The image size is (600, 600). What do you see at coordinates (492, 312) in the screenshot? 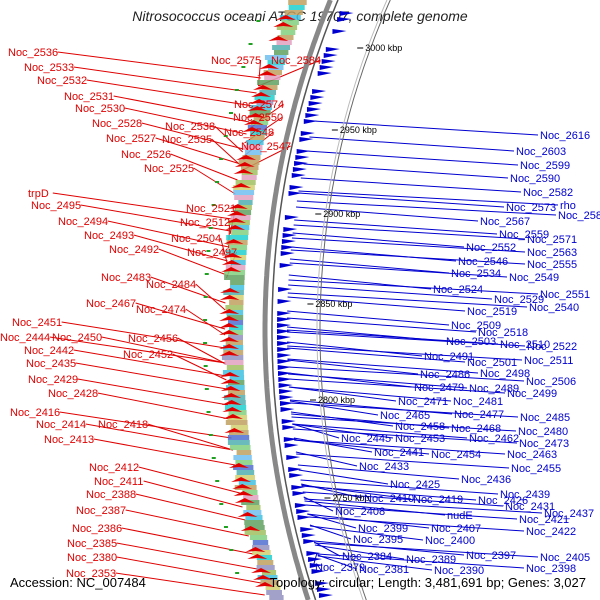
I see `right-gene-label: Noc_2519` at bounding box center [492, 312].